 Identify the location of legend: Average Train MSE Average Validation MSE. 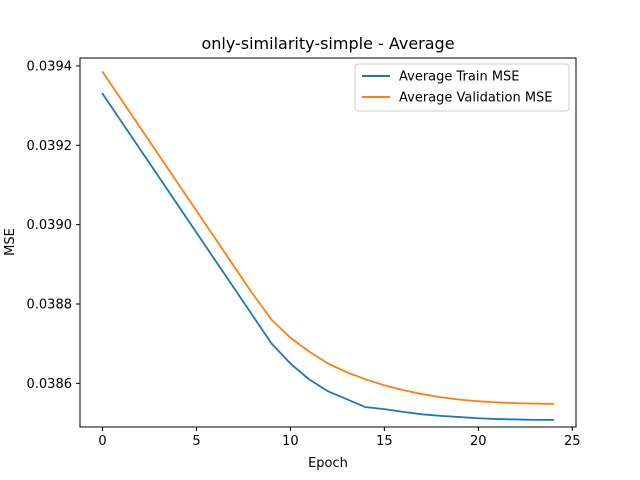
(462, 87).